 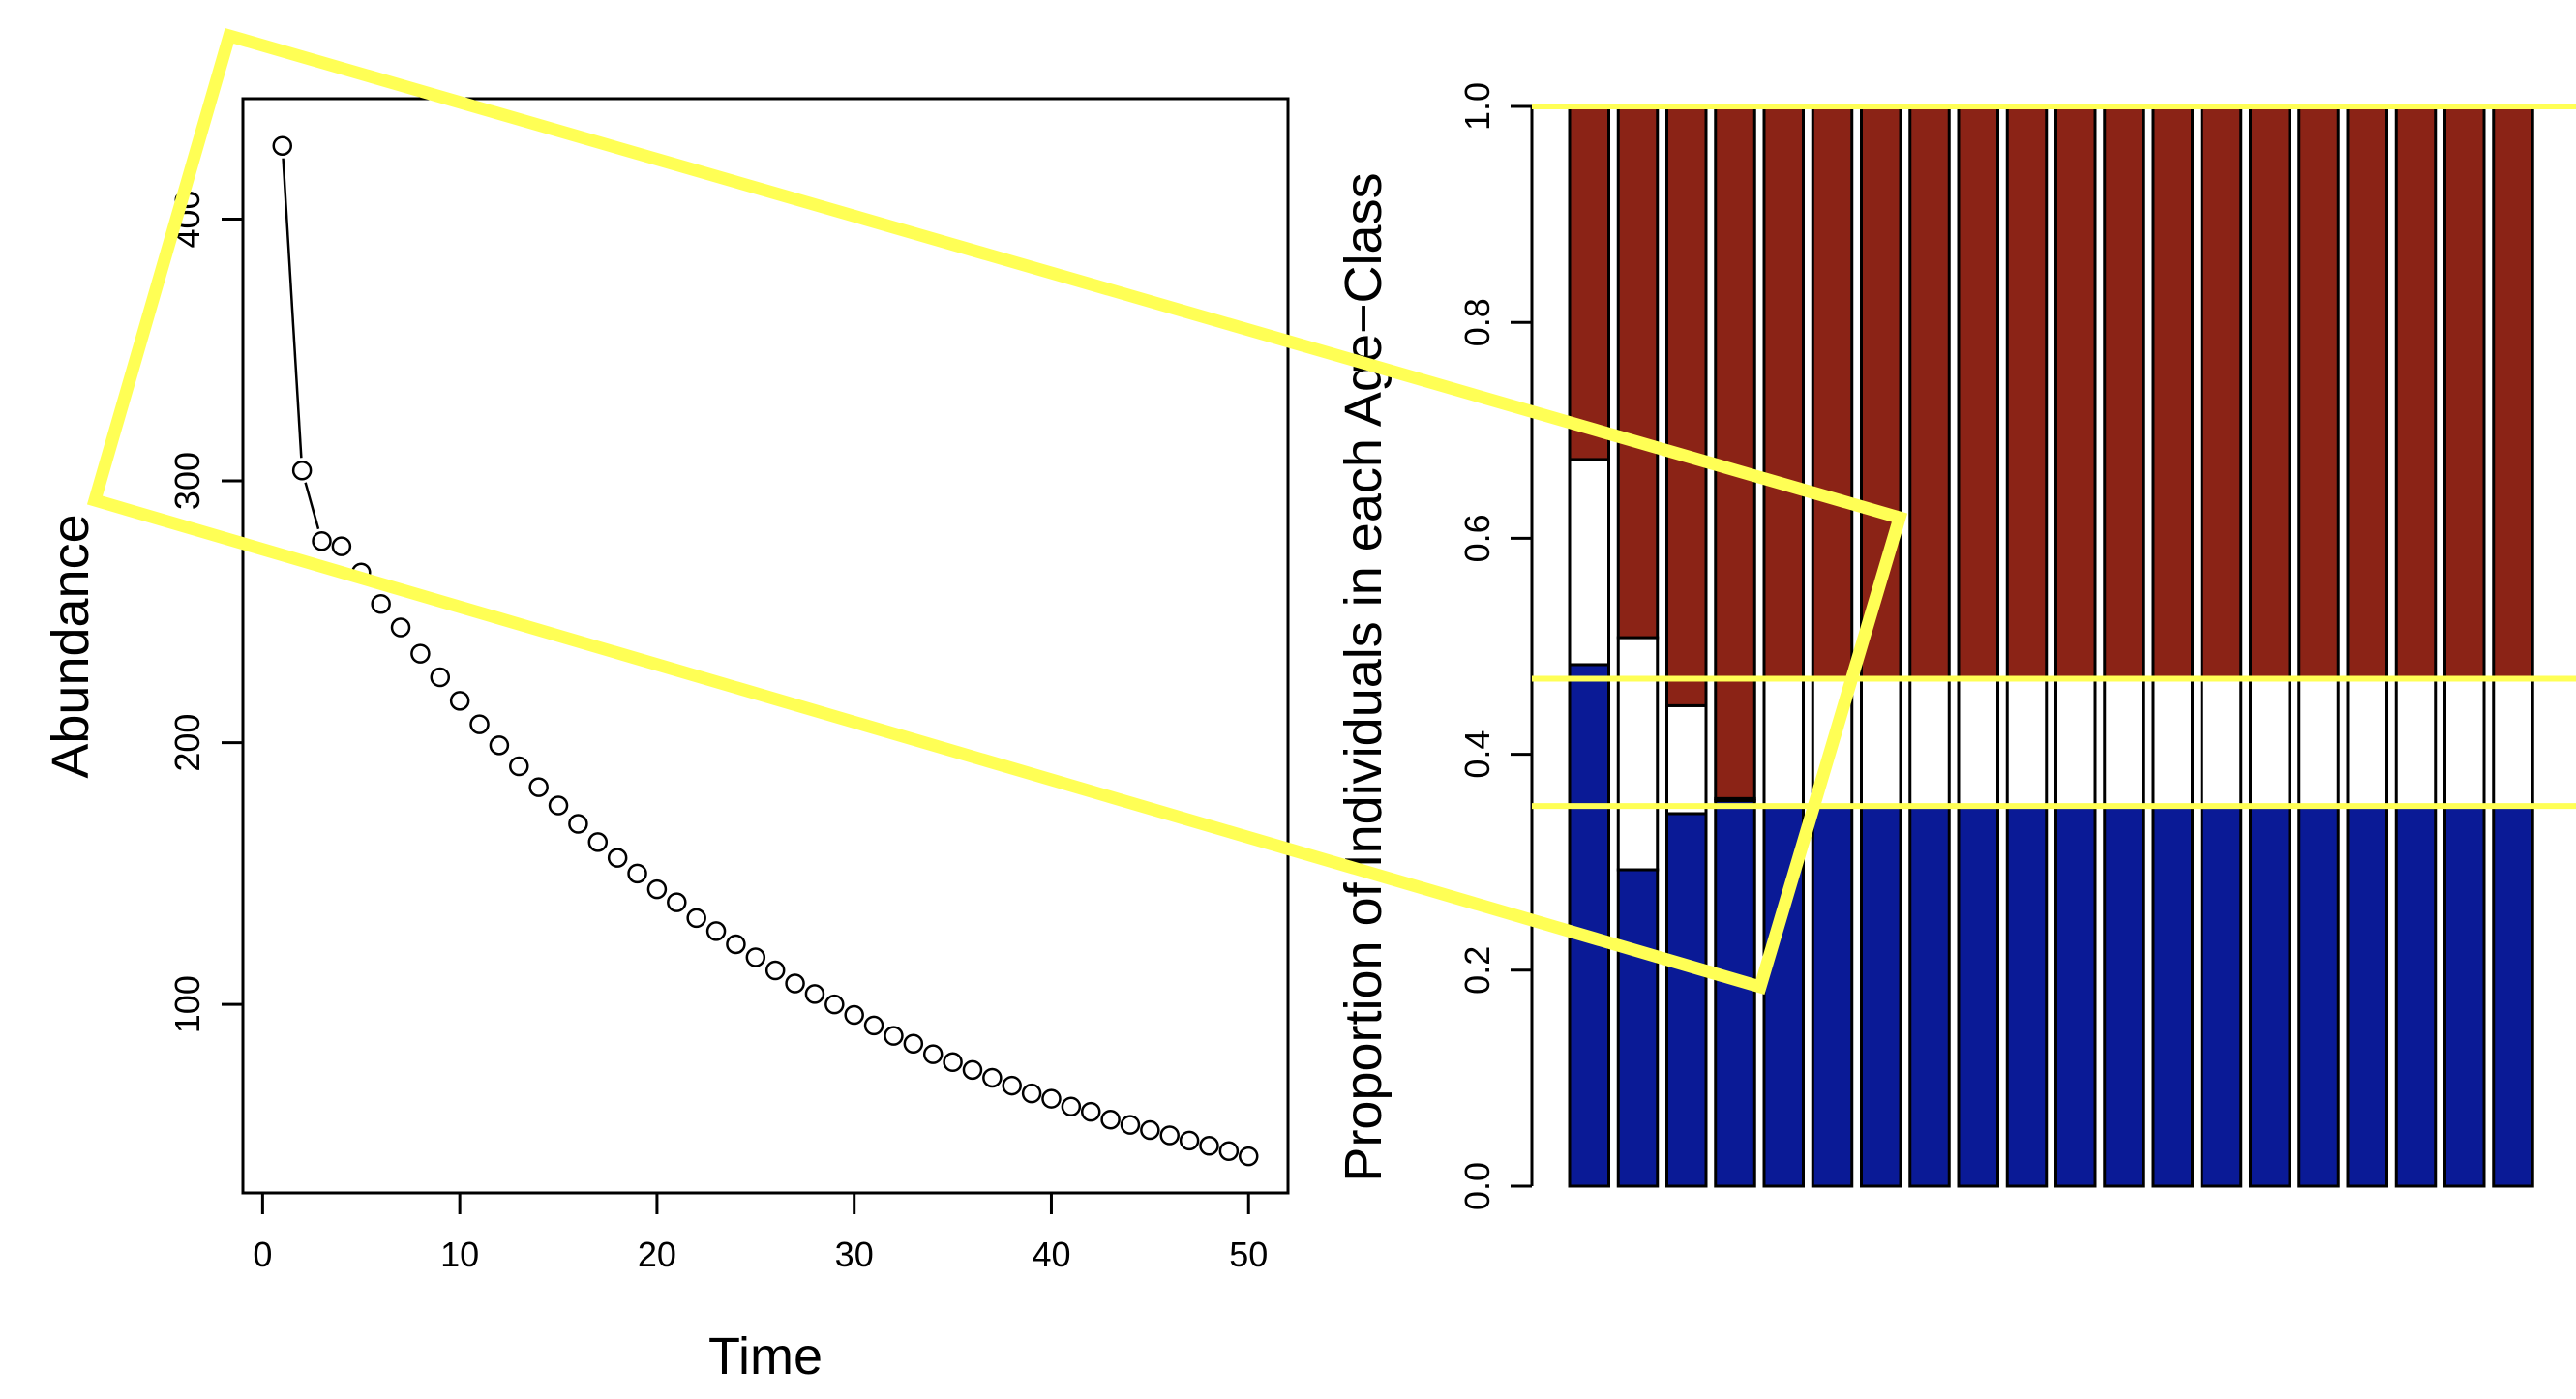 What do you see at coordinates (1248, 1254) in the screenshot?
I see `x-tick-label: 50` at bounding box center [1248, 1254].